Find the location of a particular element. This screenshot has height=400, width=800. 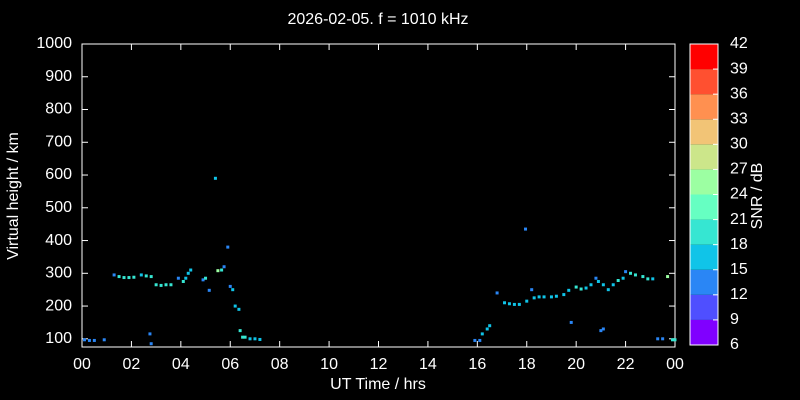

colorbar-tick-label: 30 is located at coordinates (739, 144).